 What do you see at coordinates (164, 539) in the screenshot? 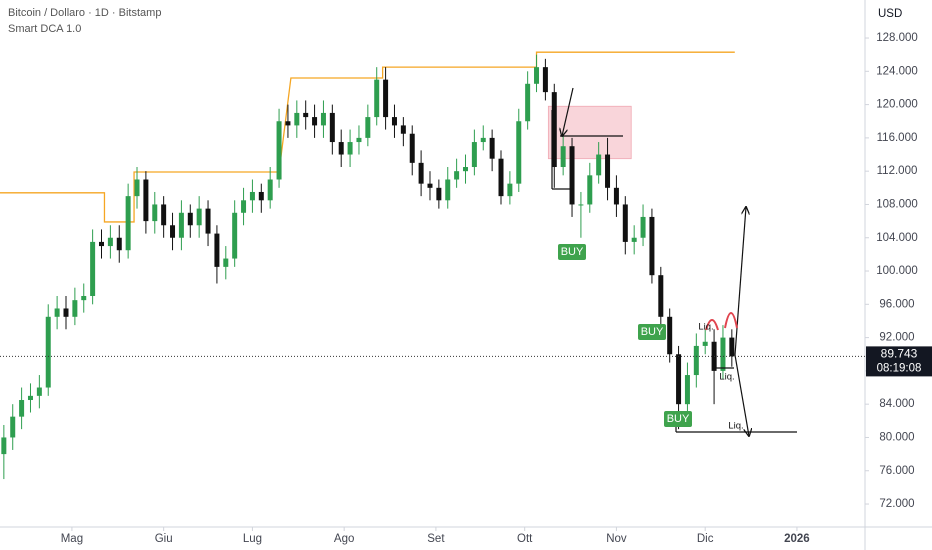
I see `x-tick-label: Giu` at bounding box center [164, 539].